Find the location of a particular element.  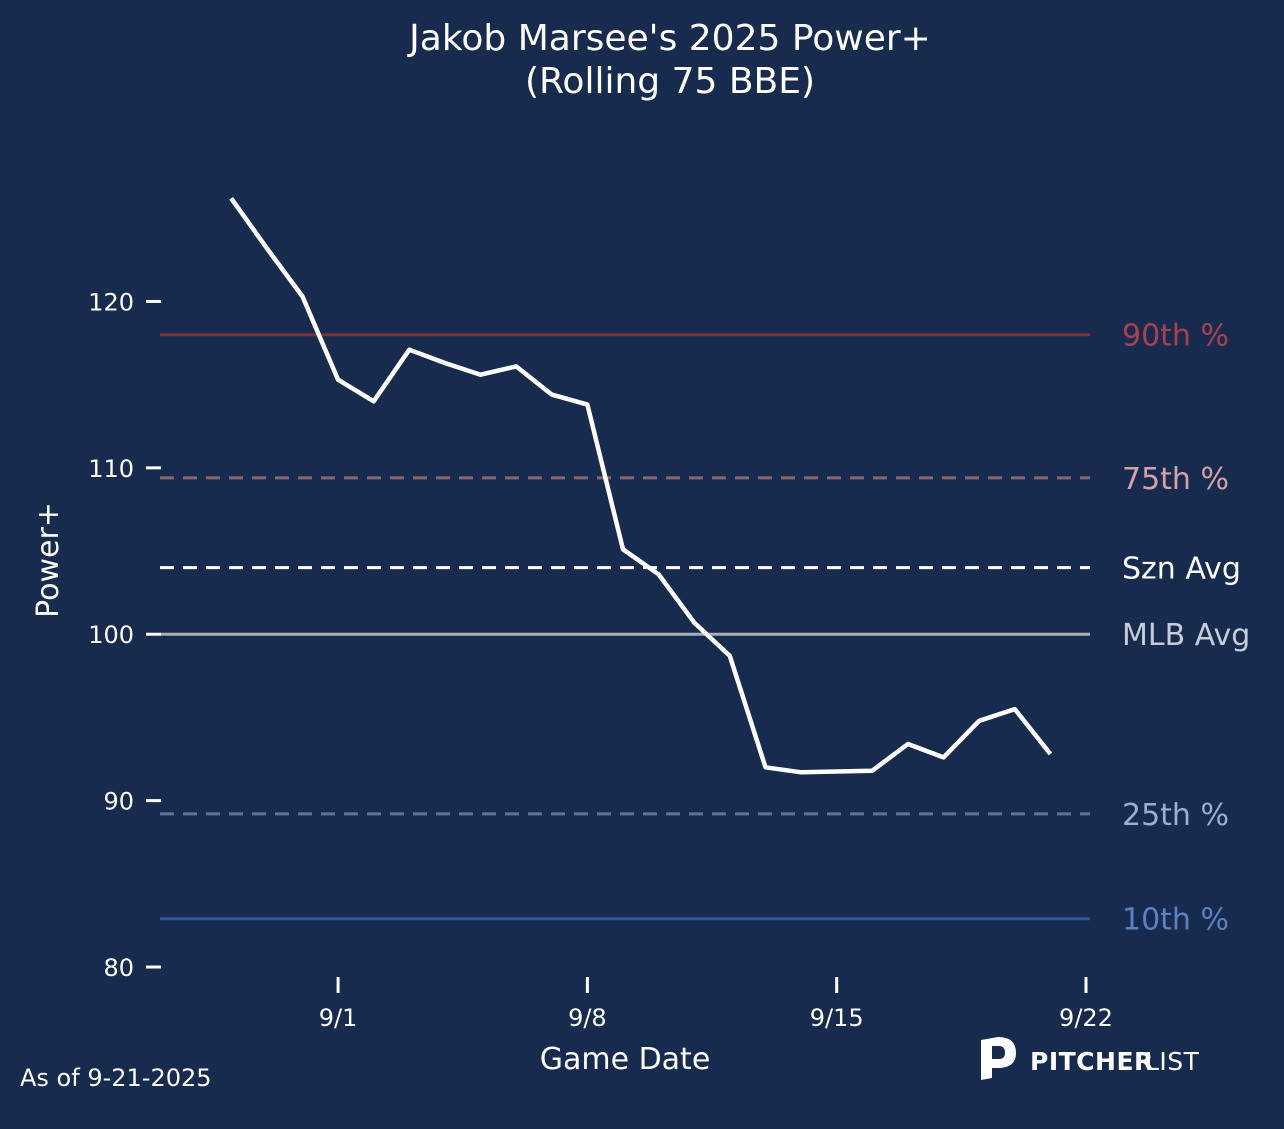

x-tick-label-9-8: 9/8 is located at coordinates (587, 1018).